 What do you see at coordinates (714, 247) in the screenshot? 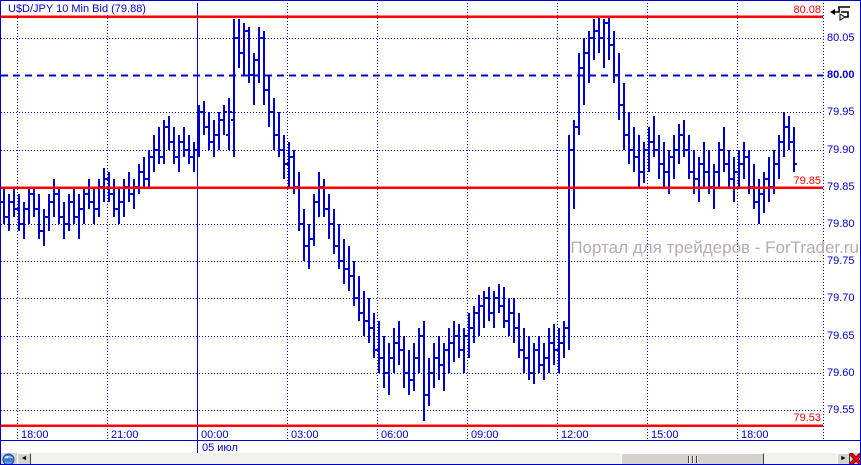
I see `watermark: Портал для трейдеров - ForTrader.ru` at bounding box center [714, 247].